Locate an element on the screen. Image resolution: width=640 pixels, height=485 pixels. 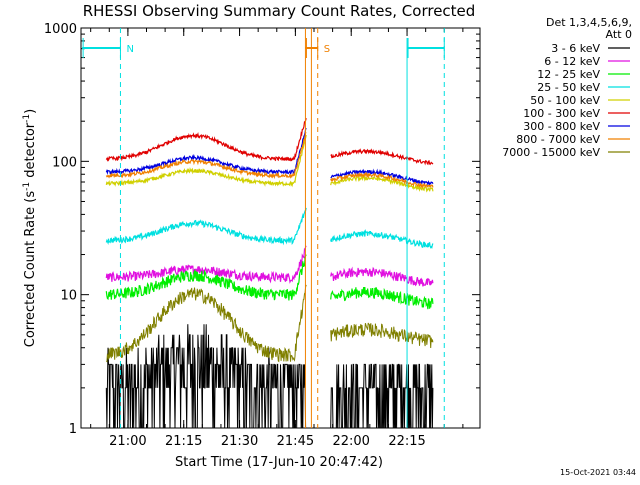
x-tick-label: 22:15 is located at coordinates (406, 441).